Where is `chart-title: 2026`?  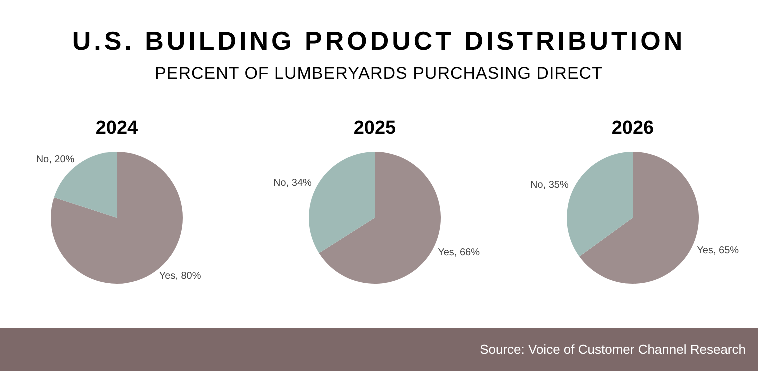 chart-title: 2026 is located at coordinates (633, 129).